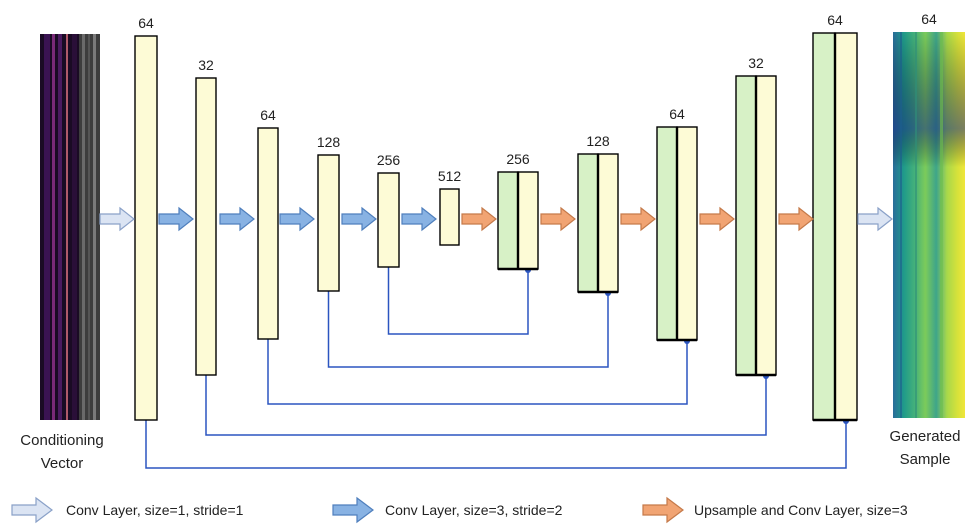 Image resolution: width=967 pixels, height=527 pixels. What do you see at coordinates (237, 219) in the screenshot?
I see `flow-arrow-3-conv-3x3` at bounding box center [237, 219].